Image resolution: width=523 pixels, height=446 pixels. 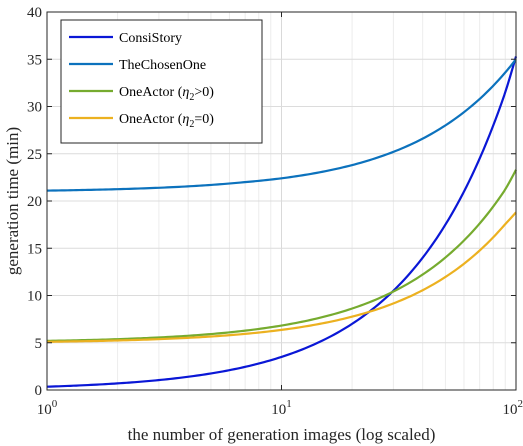 What do you see at coordinates (513, 408) in the screenshot?
I see `x-tick-label: 10²` at bounding box center [513, 408].